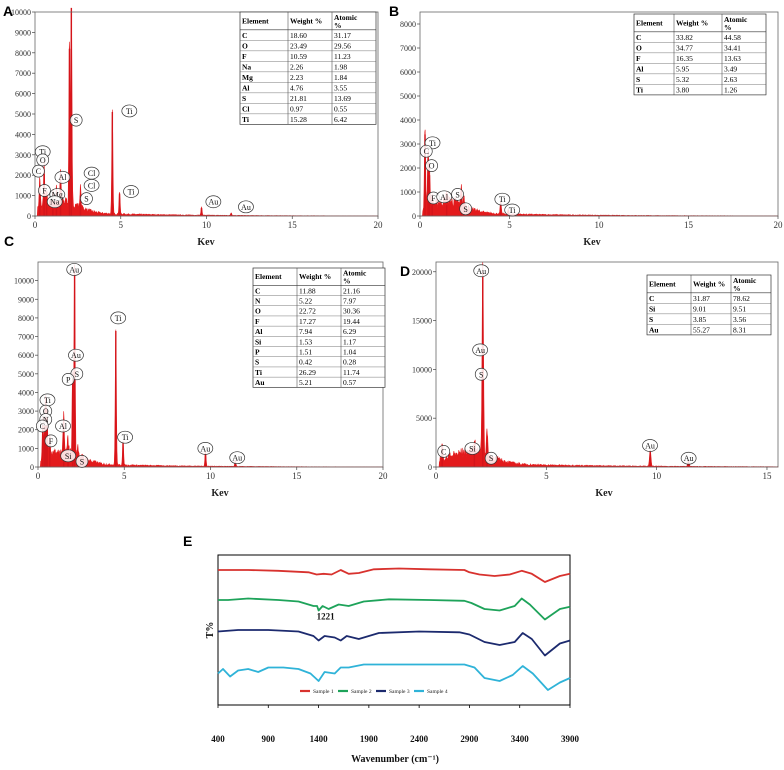 The width and height of the screenshot is (784, 770). I want to click on table-cell: 1.17, so click(349, 341).